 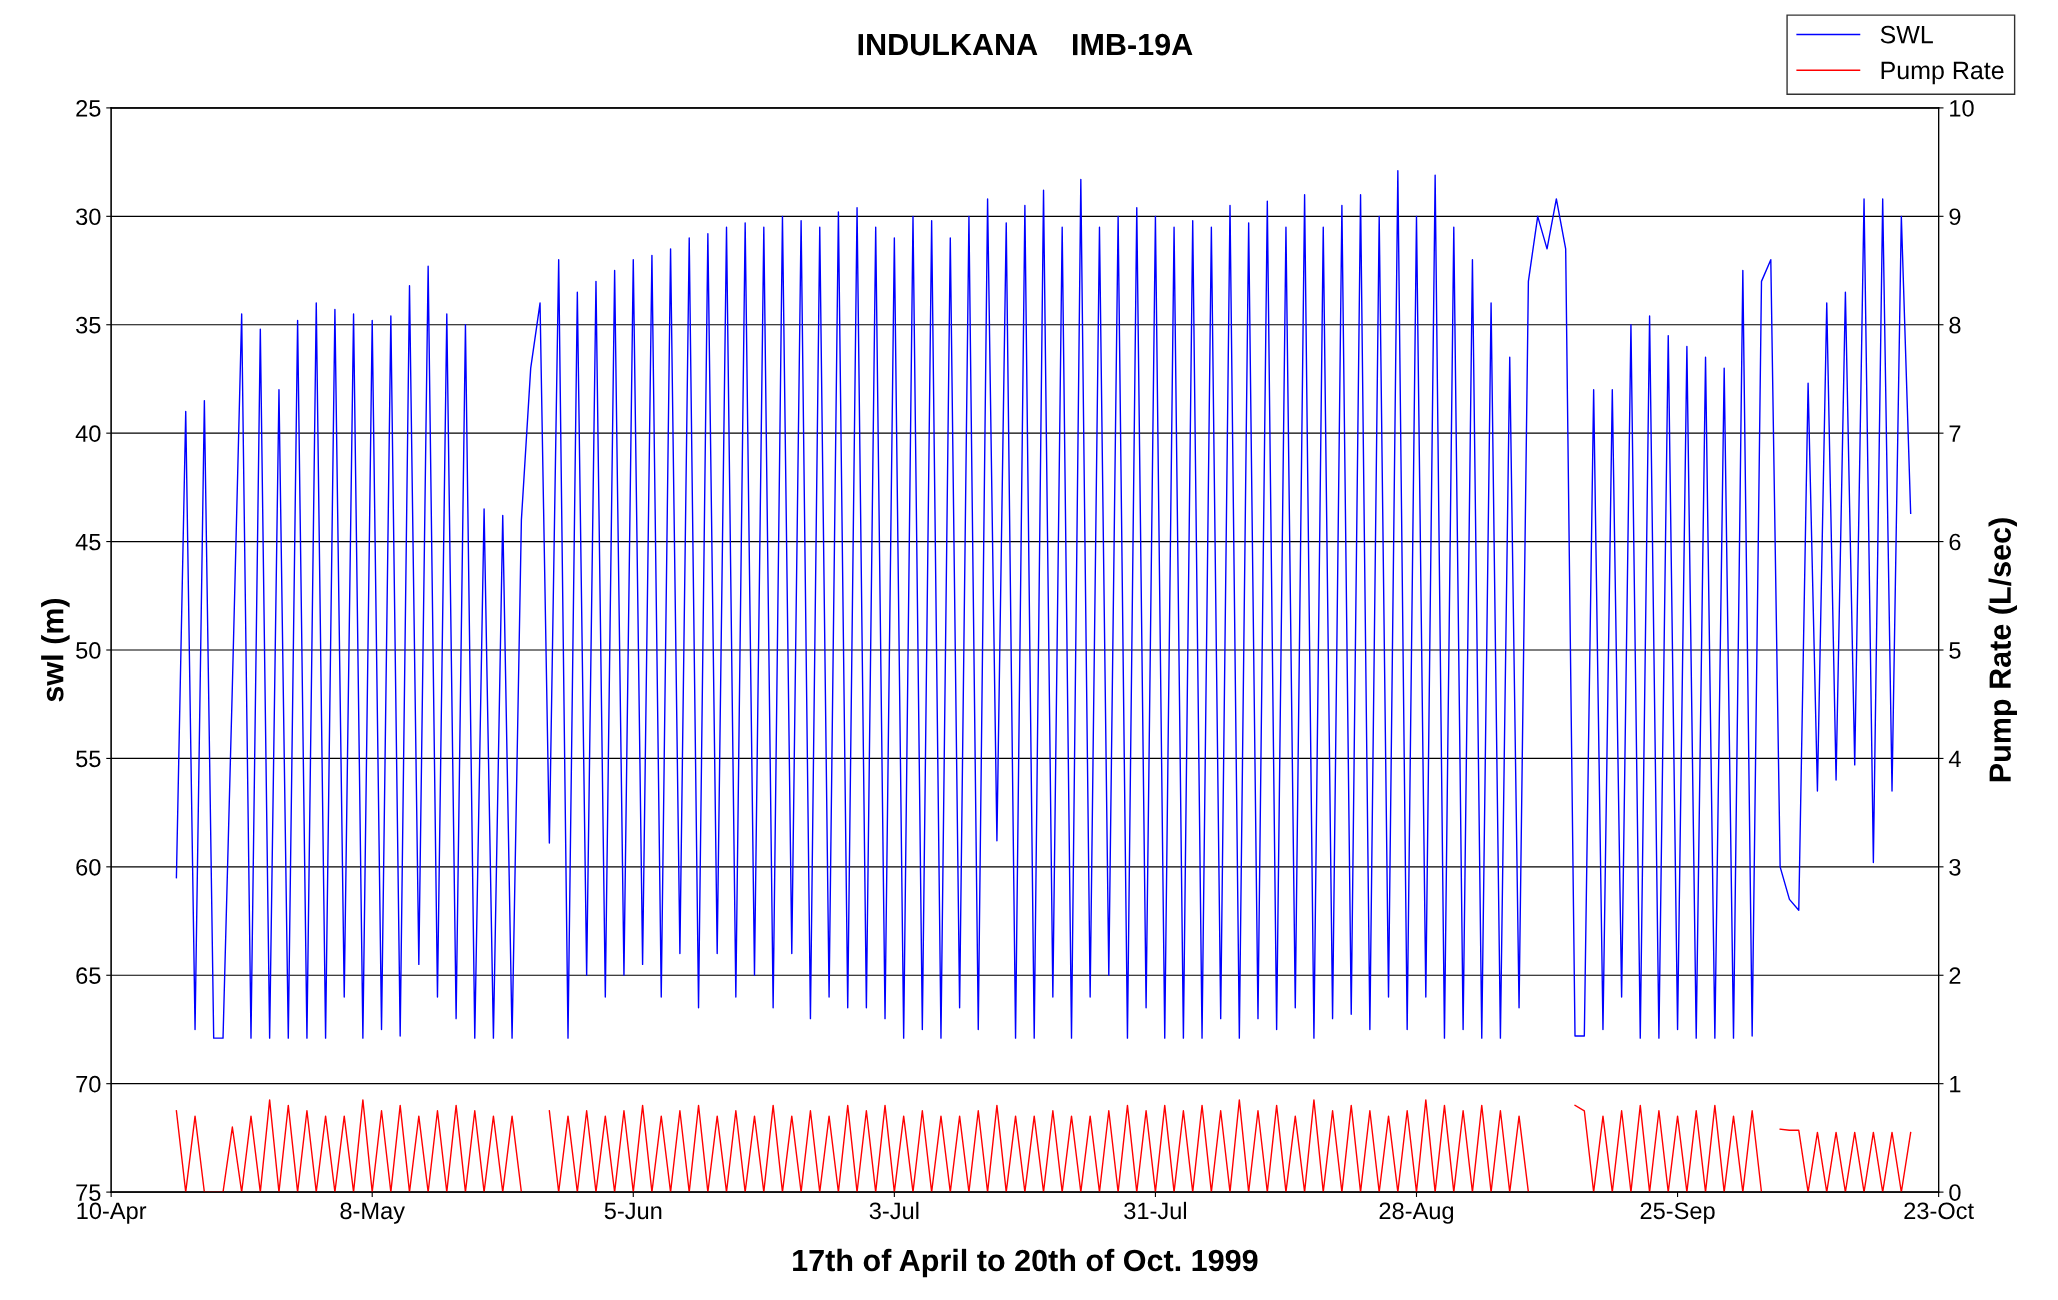 I want to click on y2-tick-label: 3, so click(x=1955, y=867).